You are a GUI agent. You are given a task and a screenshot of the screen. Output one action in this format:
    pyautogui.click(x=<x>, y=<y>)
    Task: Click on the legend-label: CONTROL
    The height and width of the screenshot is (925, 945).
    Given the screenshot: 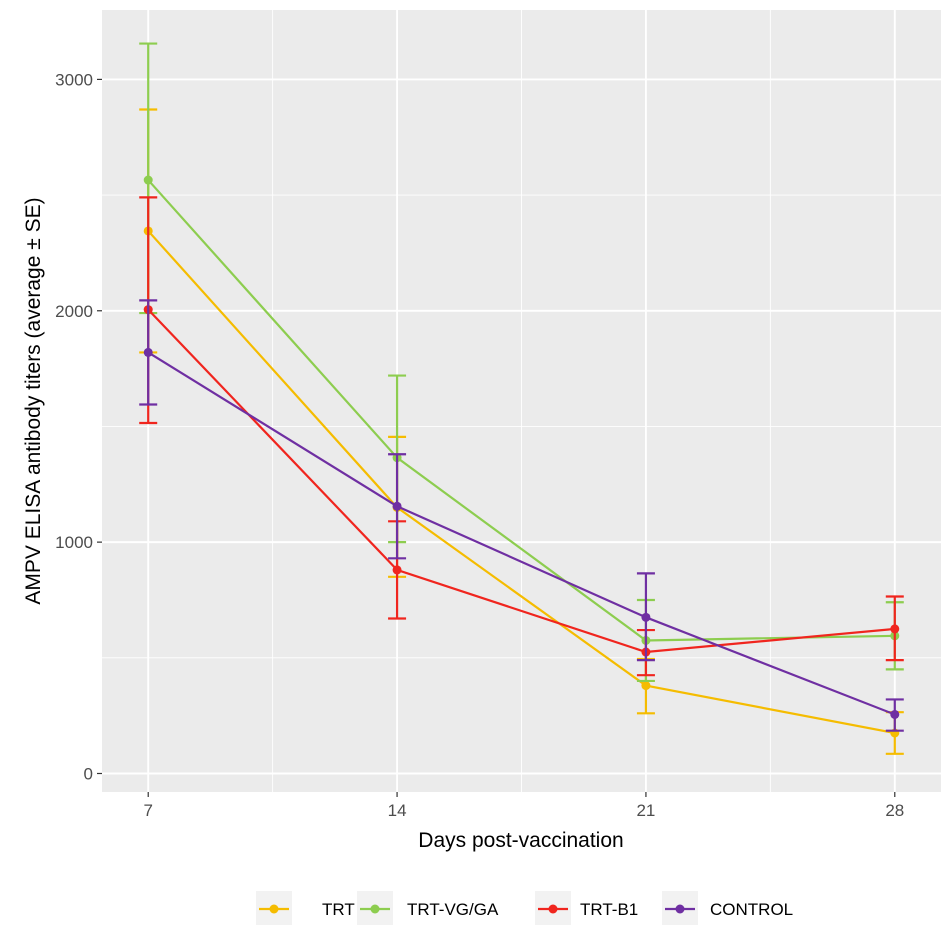 What is the action you would take?
    pyautogui.click(x=751, y=909)
    